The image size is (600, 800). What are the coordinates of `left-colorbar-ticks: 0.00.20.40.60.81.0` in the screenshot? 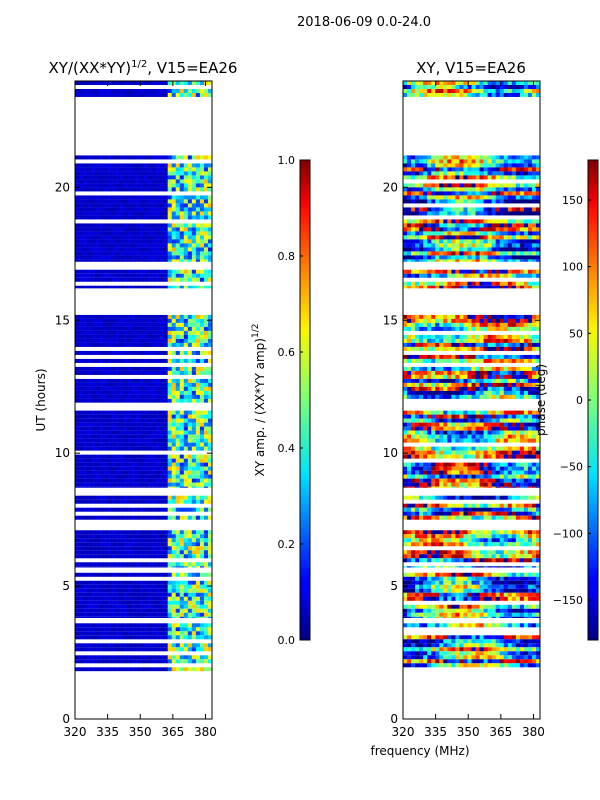 It's located at (290, 400).